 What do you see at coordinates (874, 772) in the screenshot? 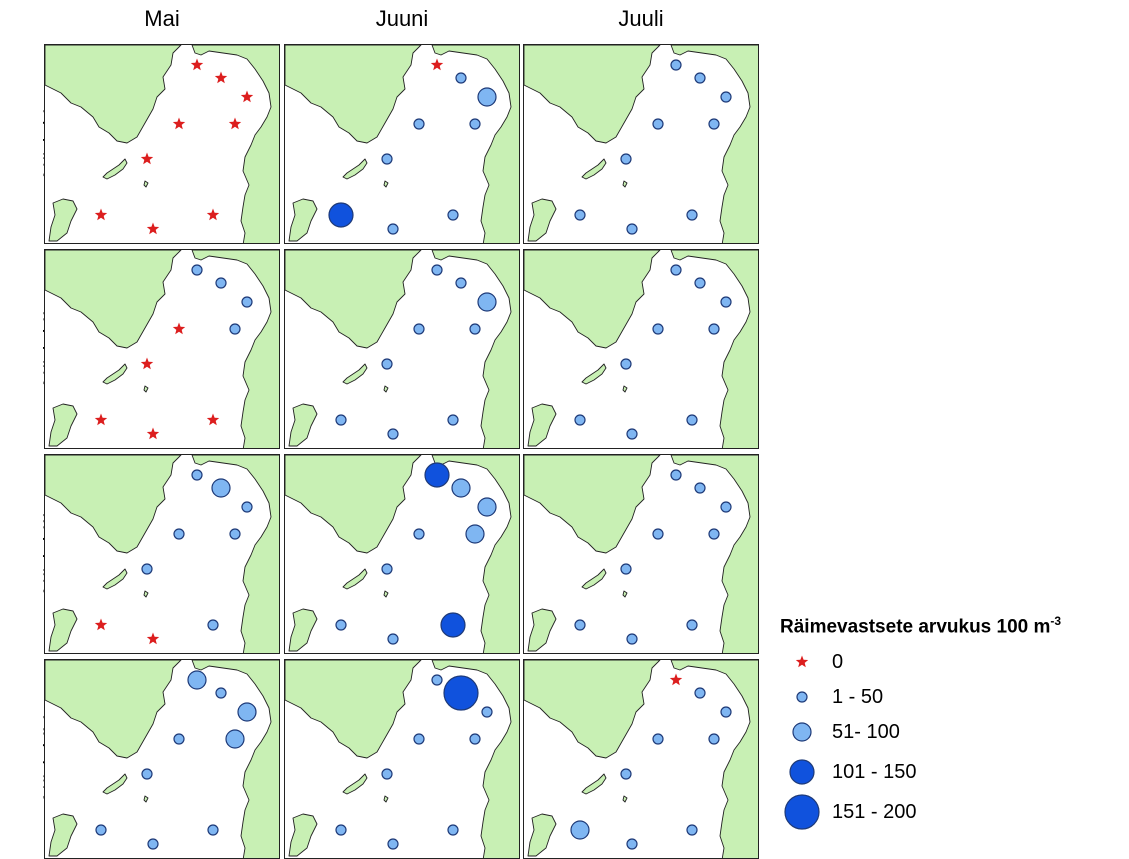
I see `legend-label: 101 - 150` at bounding box center [874, 772].